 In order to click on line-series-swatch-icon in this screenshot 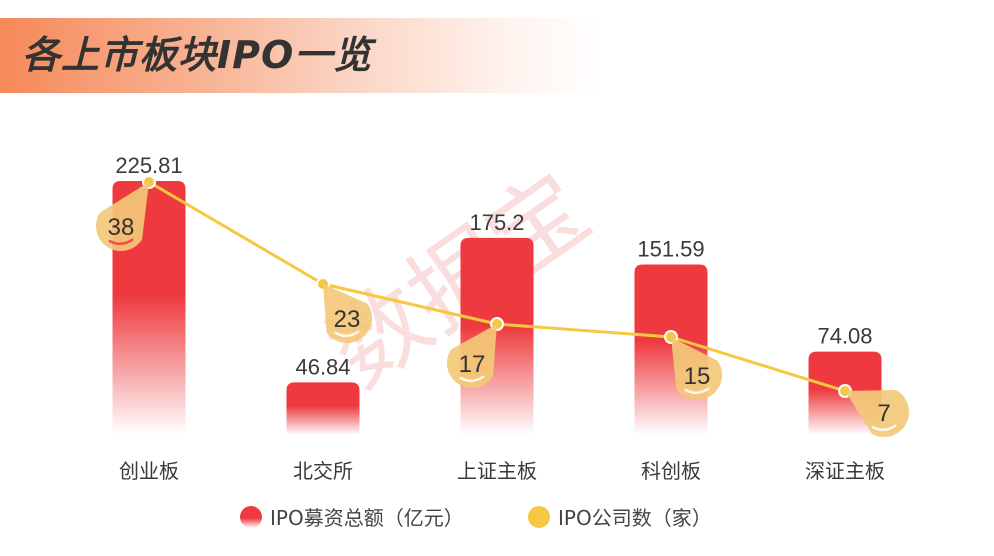, I will do `click(539, 516)`.